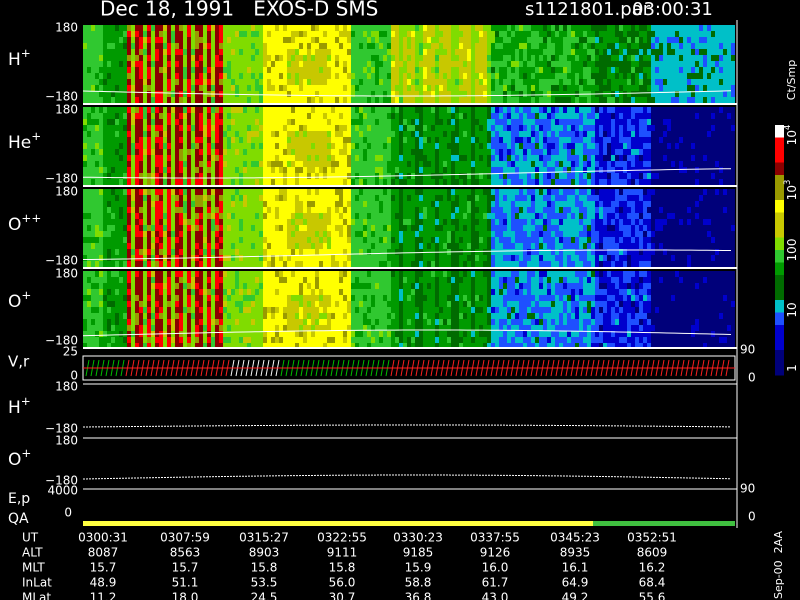  I want to click on panel-label-base: He, so click(19, 143).